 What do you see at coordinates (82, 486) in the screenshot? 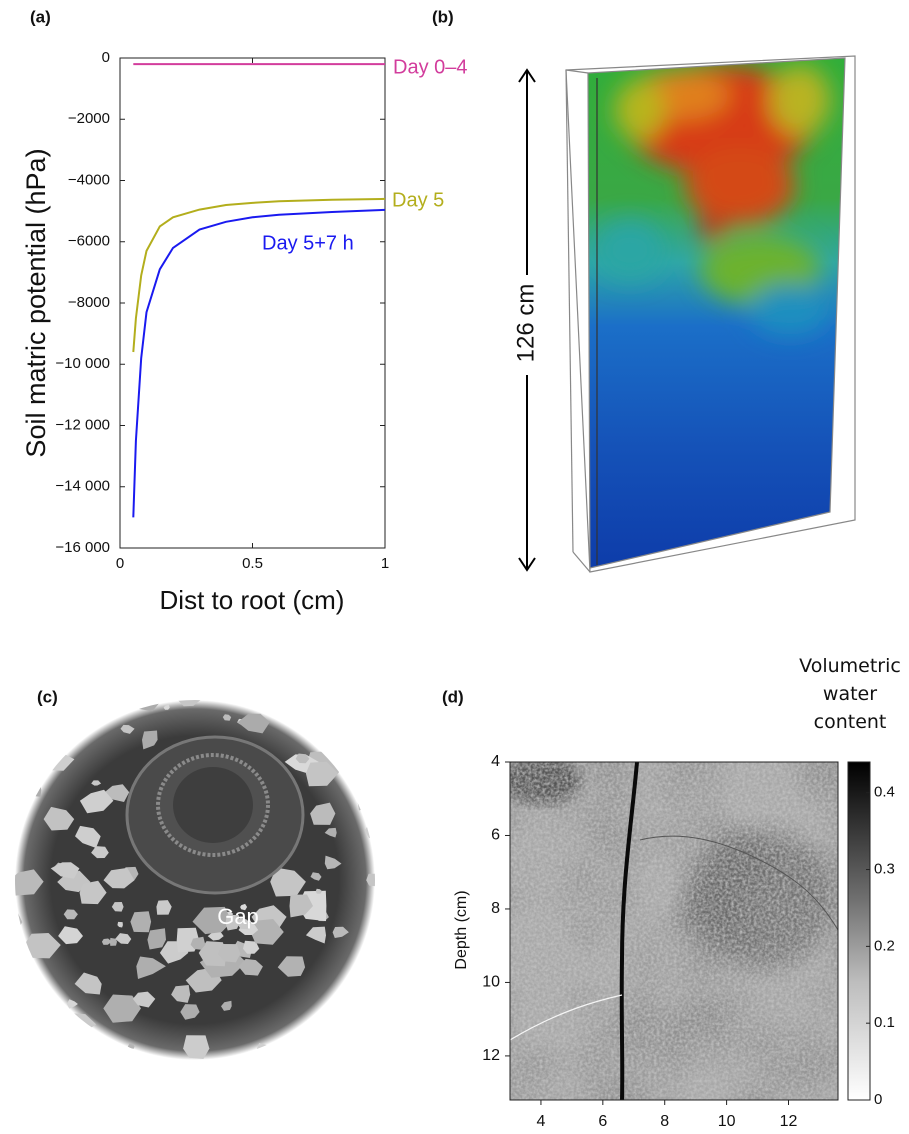
I see `y-tick-label: −14 000` at bounding box center [82, 486].